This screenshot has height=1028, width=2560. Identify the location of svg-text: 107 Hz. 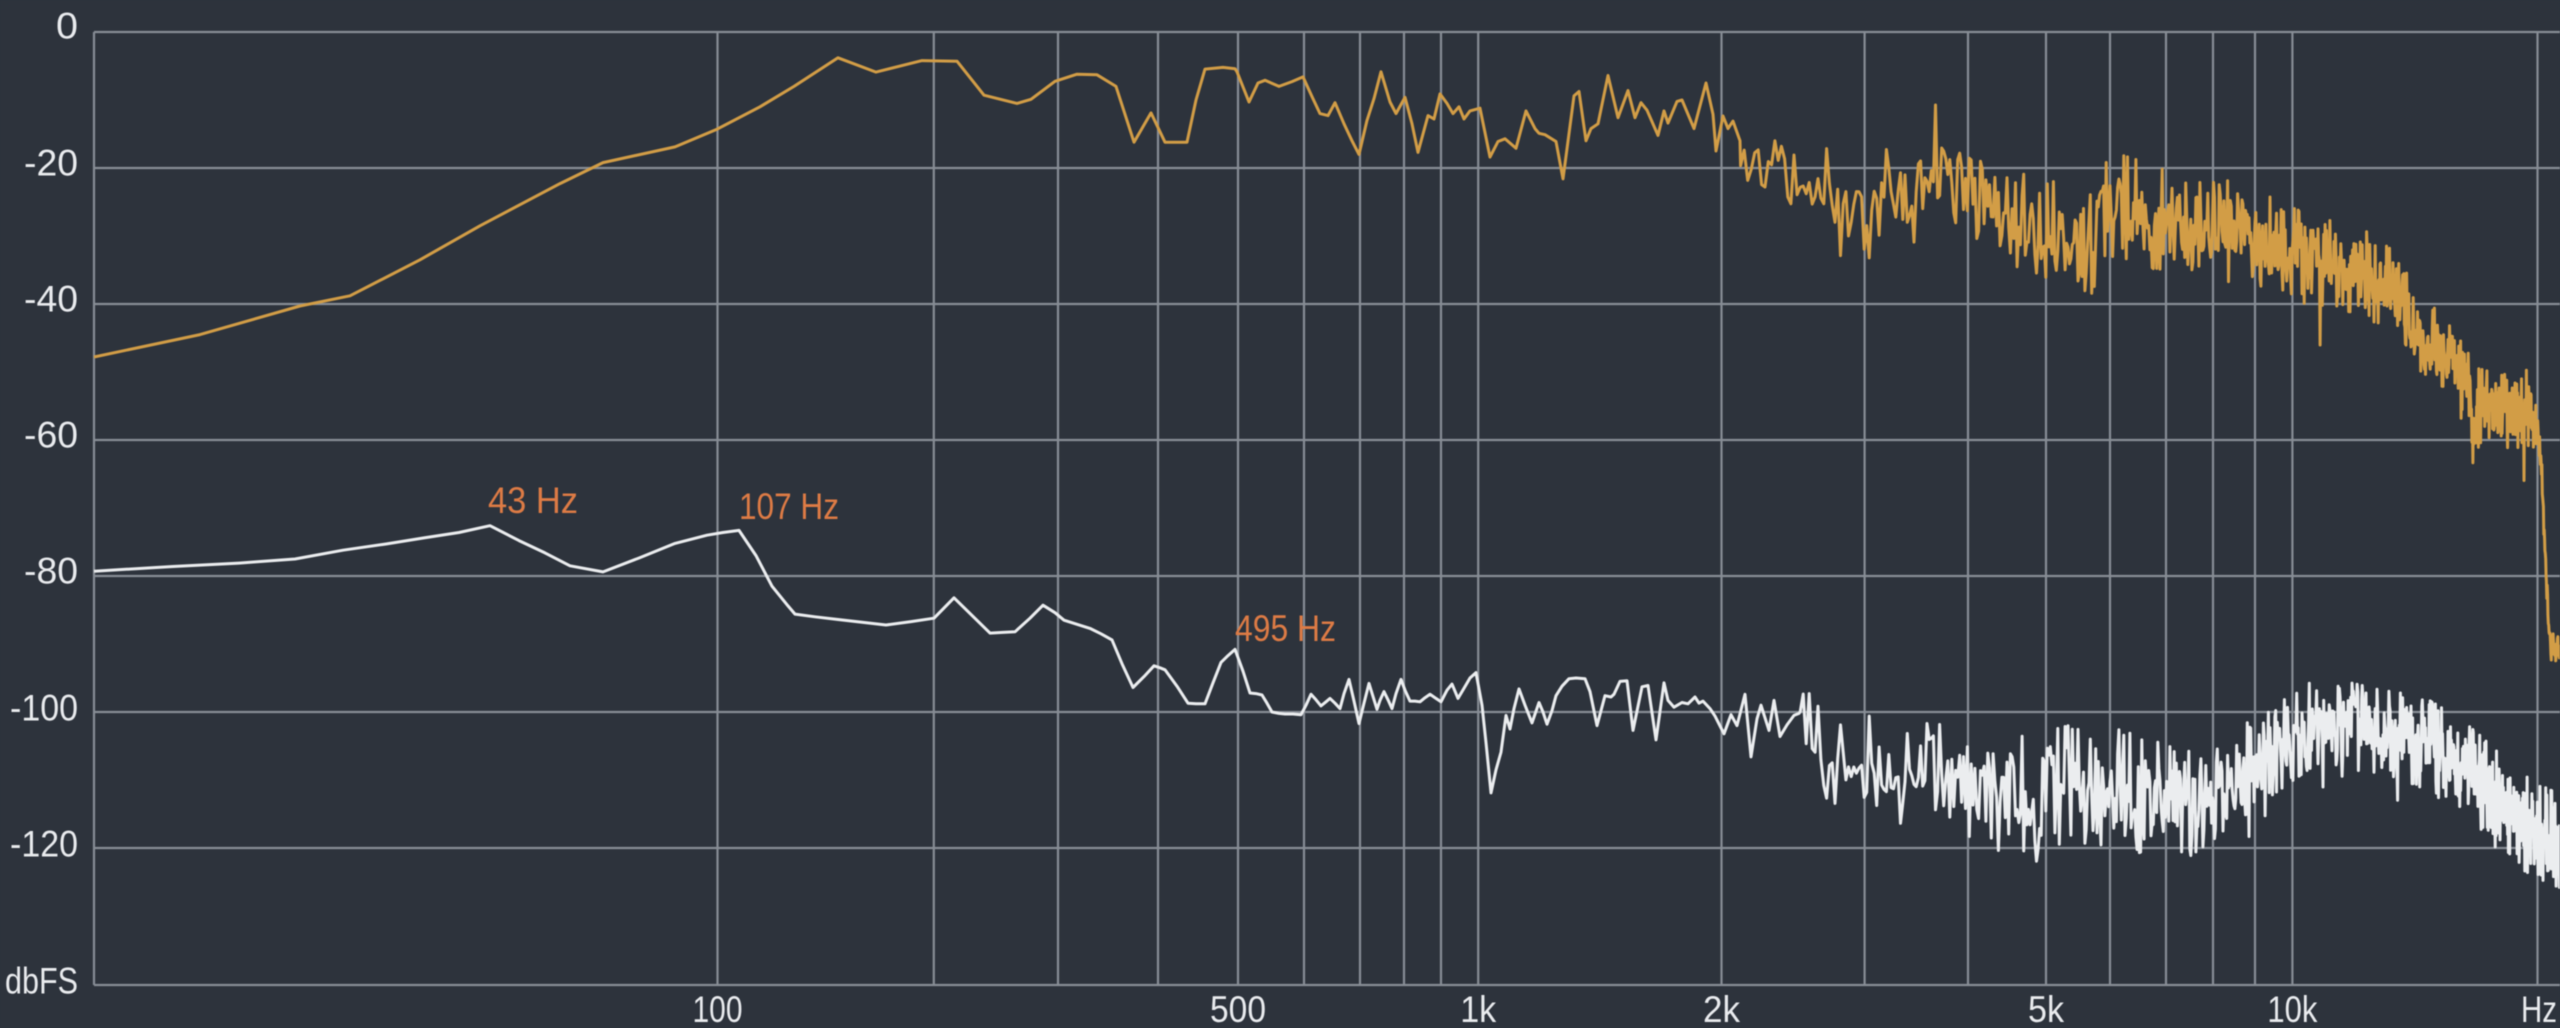
(789, 506).